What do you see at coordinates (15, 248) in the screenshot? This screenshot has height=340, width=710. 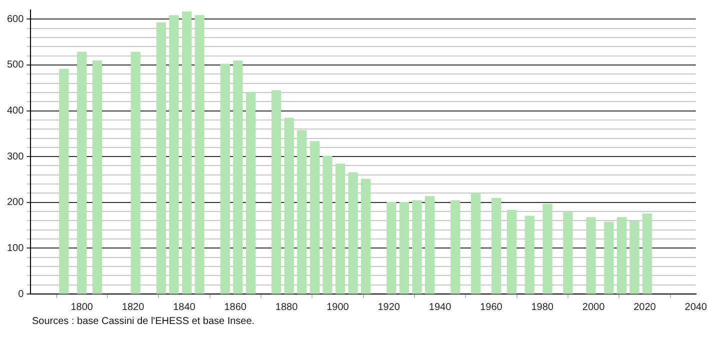 I see `y-tick-label: 100` at bounding box center [15, 248].